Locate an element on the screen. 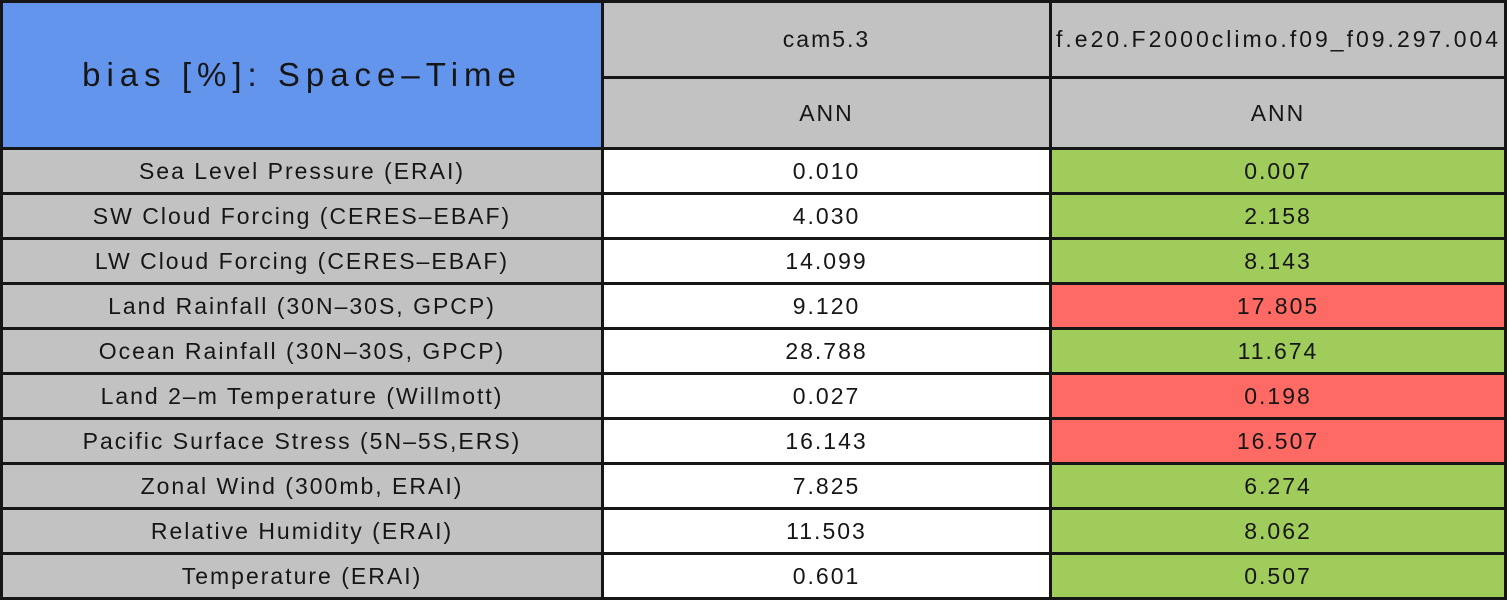 The height and width of the screenshot is (611, 1510). column-subheader-season-2: ANN is located at coordinates (1278, 113).